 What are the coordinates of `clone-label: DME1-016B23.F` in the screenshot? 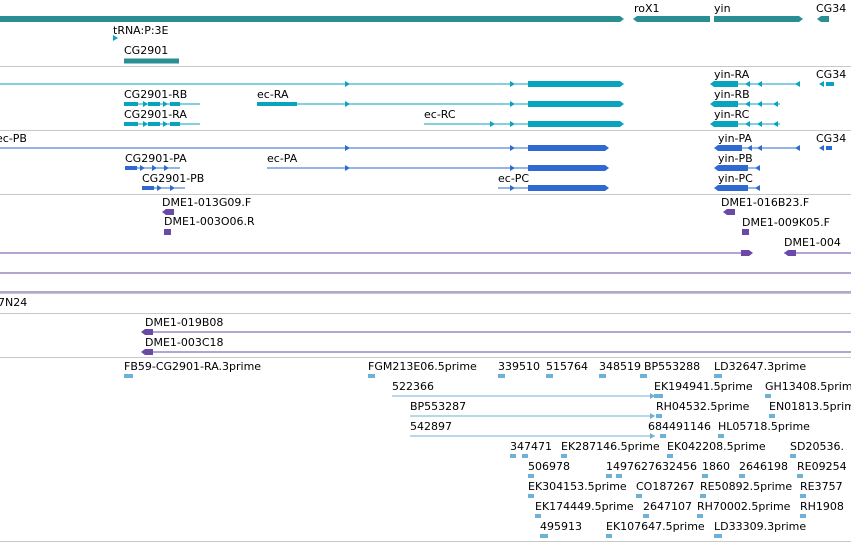 It's located at (765, 202).